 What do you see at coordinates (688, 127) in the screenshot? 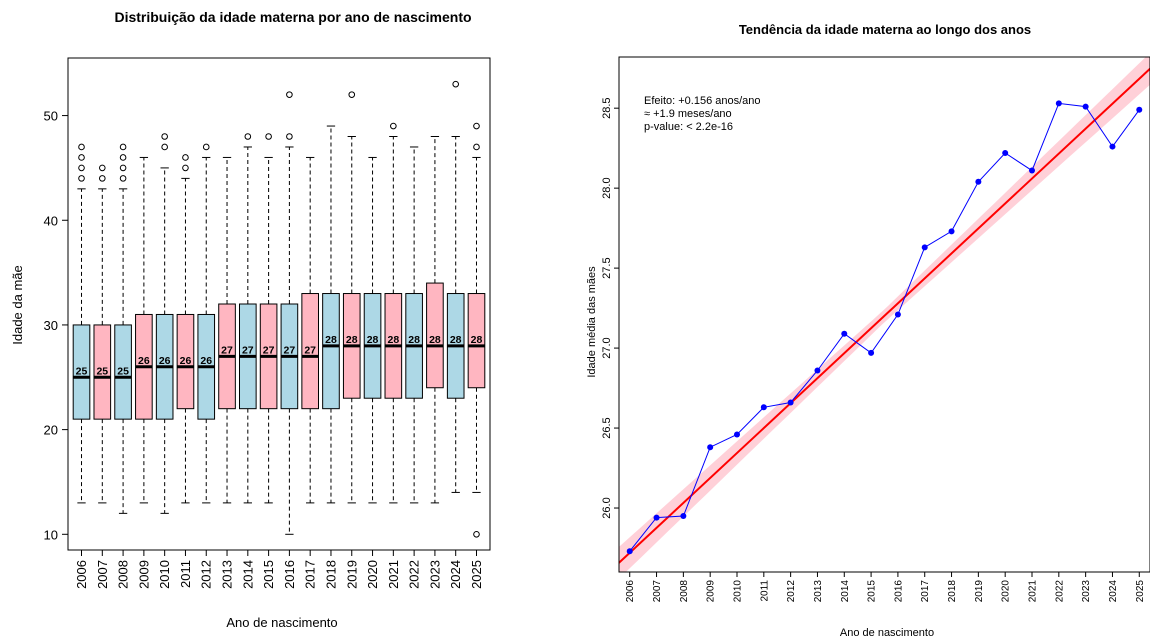
I see `annotation-text: p-value: < 2.2e-16` at bounding box center [688, 127].